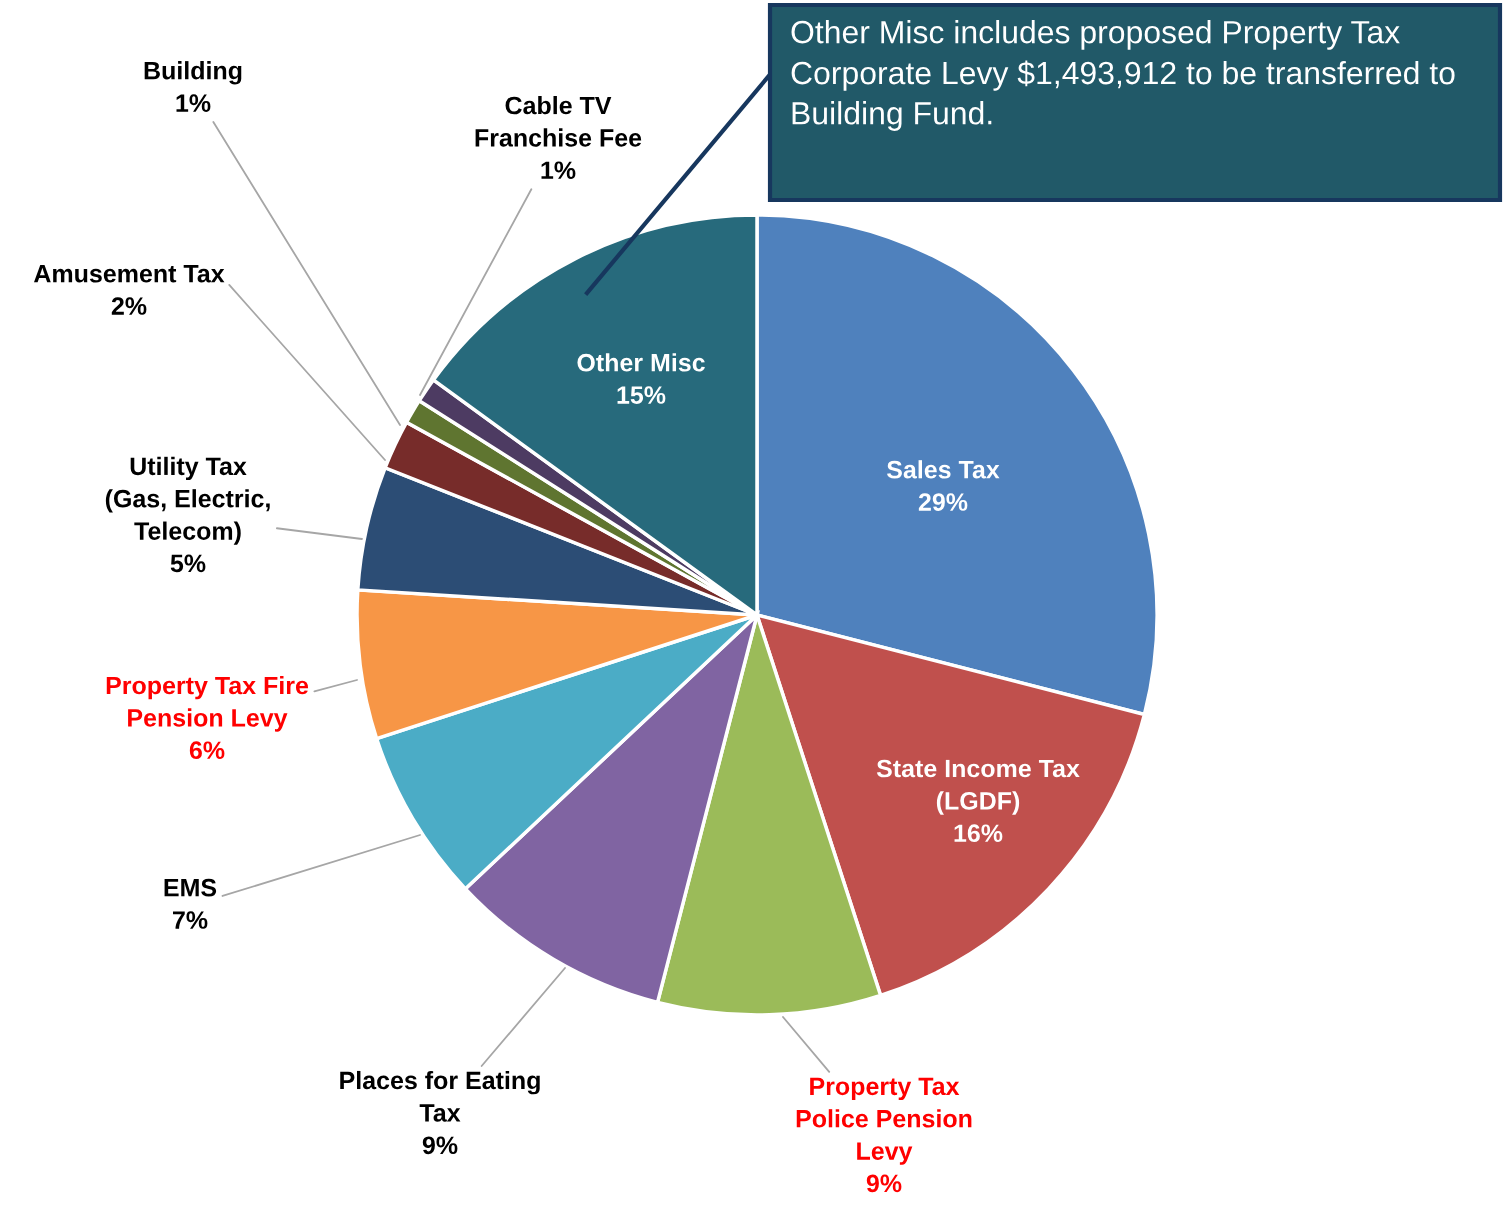 This screenshot has height=1219, width=1503. I want to click on slice-label: Property Tax Fire Pension Levy, so click(207, 703).